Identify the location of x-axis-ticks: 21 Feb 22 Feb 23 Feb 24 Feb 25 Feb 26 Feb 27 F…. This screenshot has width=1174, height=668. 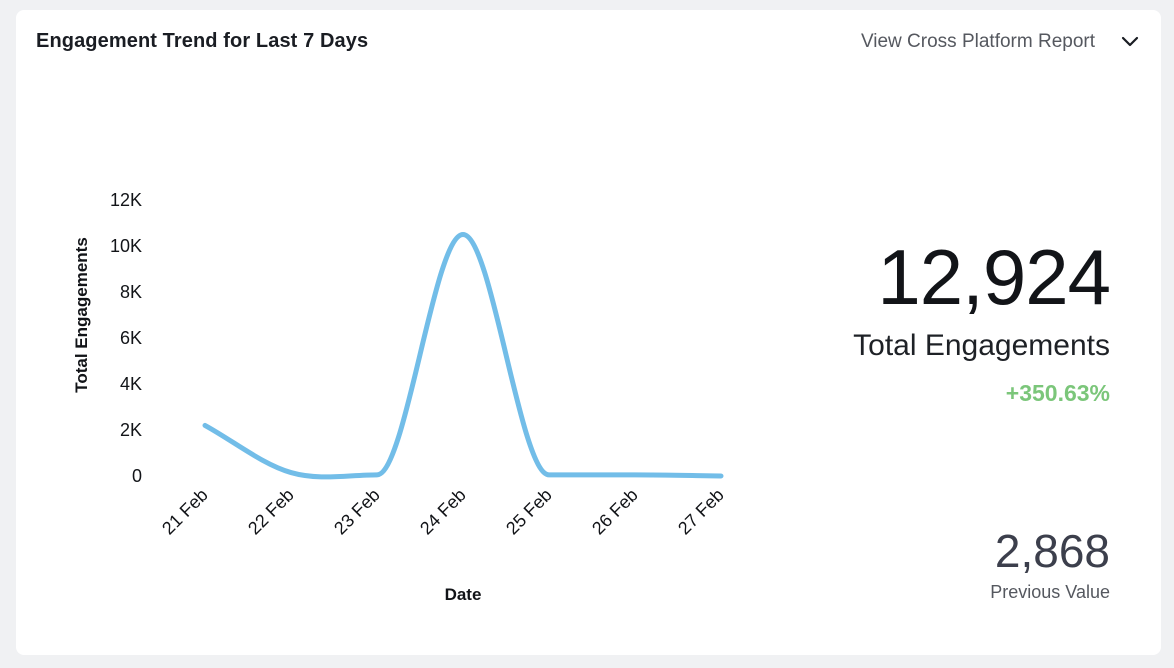
(443, 512).